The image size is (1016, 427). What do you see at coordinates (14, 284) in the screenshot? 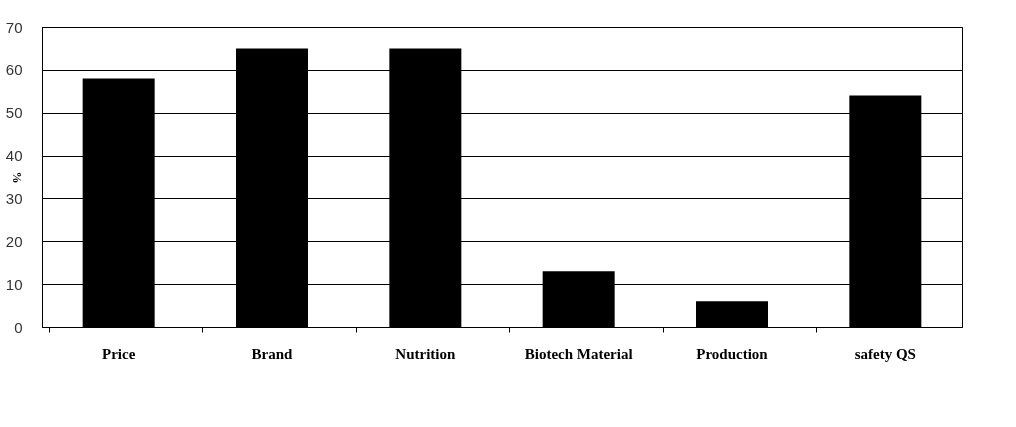
I see `y-tick-label: 10` at bounding box center [14, 284].